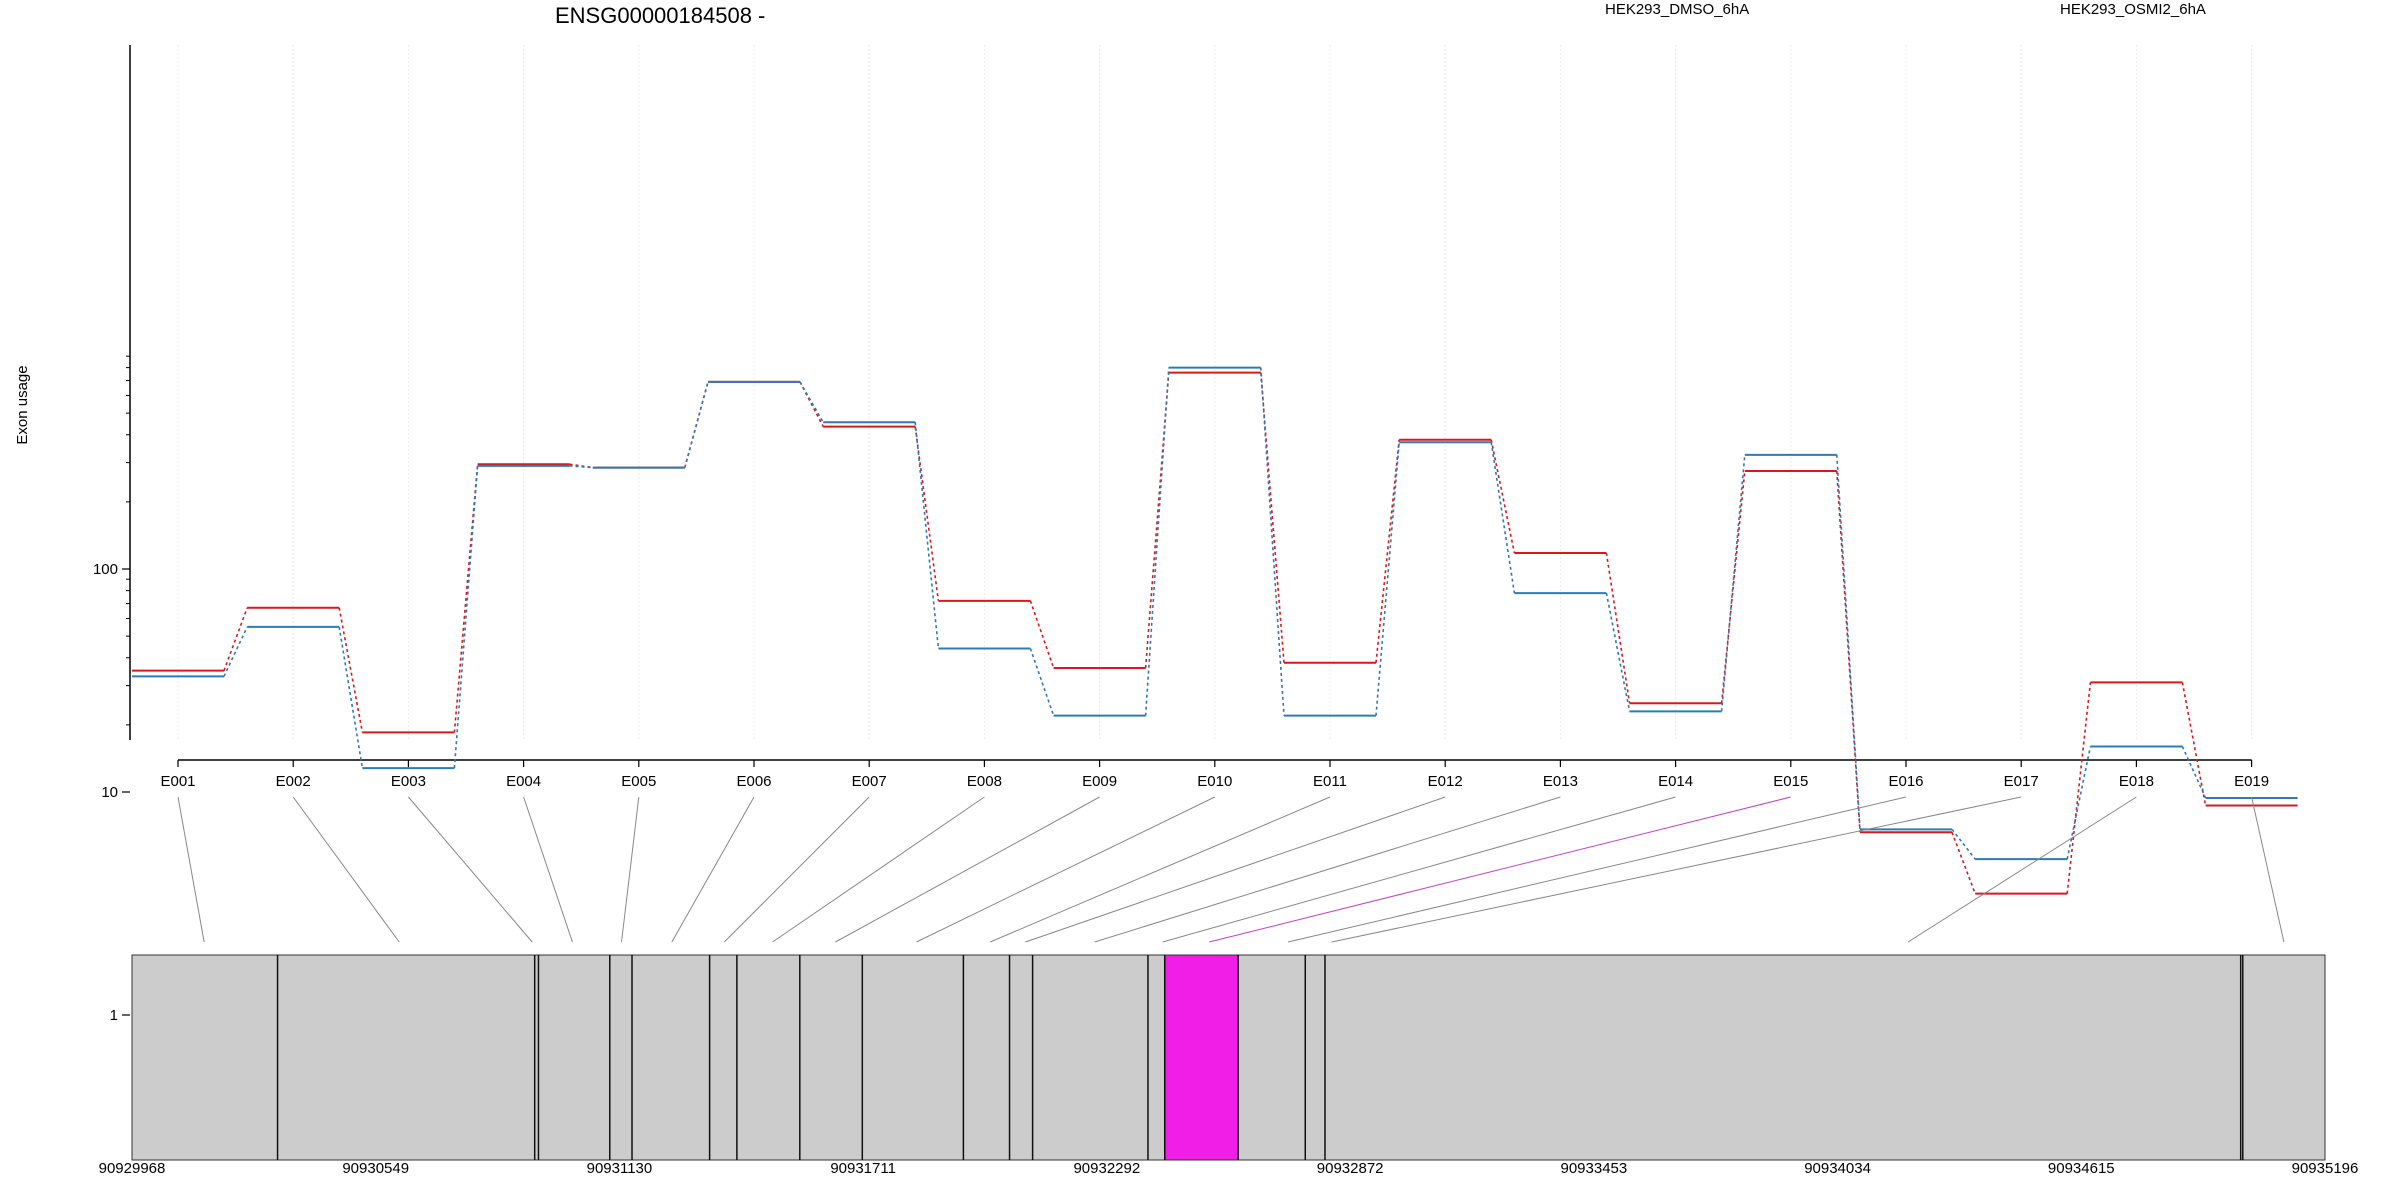  I want to click on x-tick-label: E008, so click(984, 781).